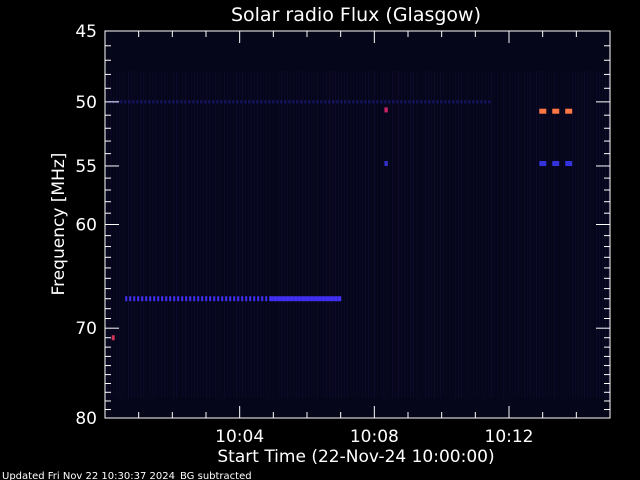  I want to click on chart-title: Solar radio Flux (Glasgow), so click(356, 15).